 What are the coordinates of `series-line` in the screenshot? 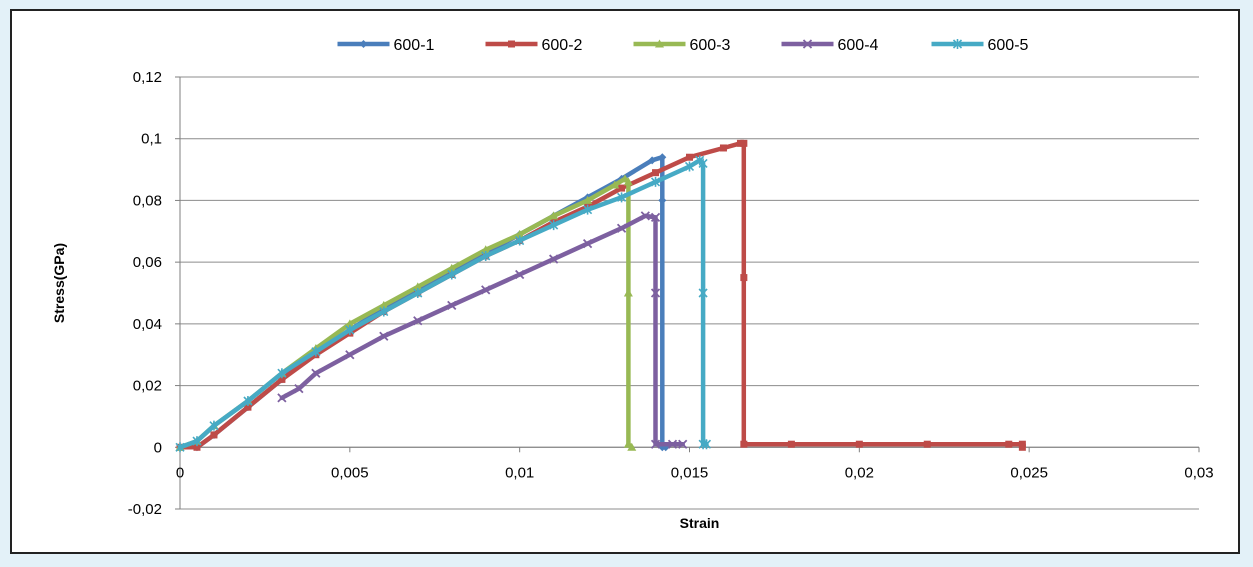 It's located at (482, 330).